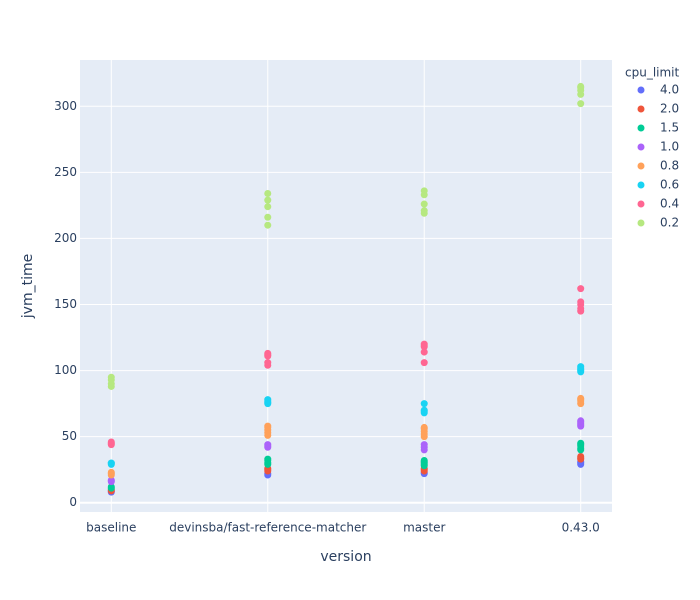  What do you see at coordinates (65, 172) in the screenshot?
I see `y-tick-label: 250` at bounding box center [65, 172].